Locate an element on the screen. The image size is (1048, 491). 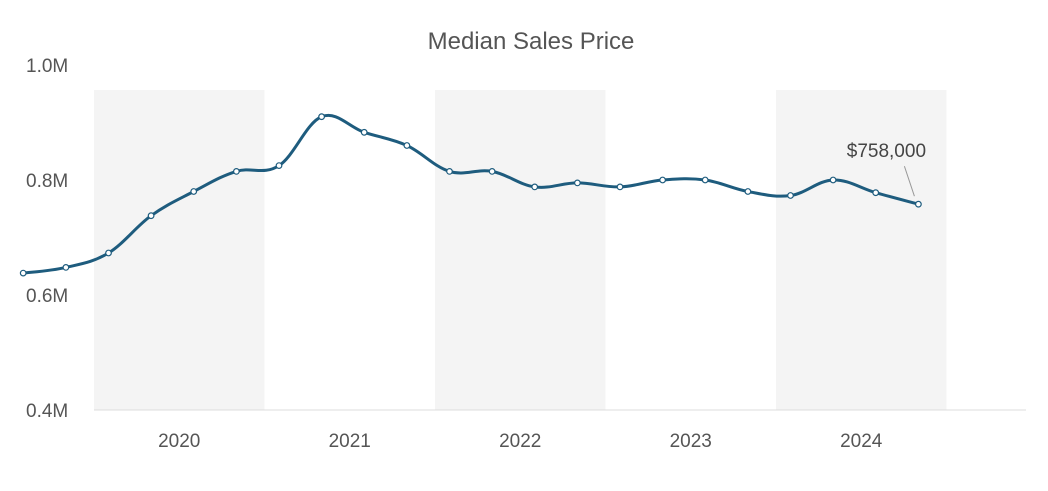
y-tick-label: 1.0M is located at coordinates (47, 66).